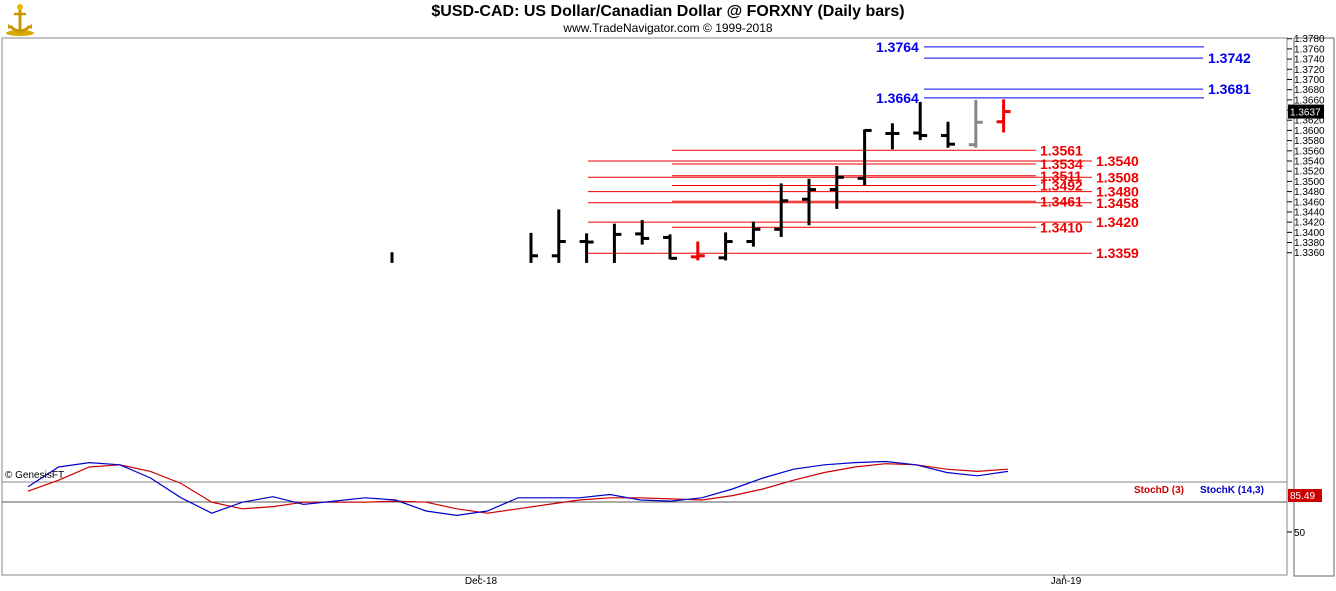 The height and width of the screenshot is (591, 1336). What do you see at coordinates (1061, 176) in the screenshot?
I see `support-label: 1.3511` at bounding box center [1061, 176].